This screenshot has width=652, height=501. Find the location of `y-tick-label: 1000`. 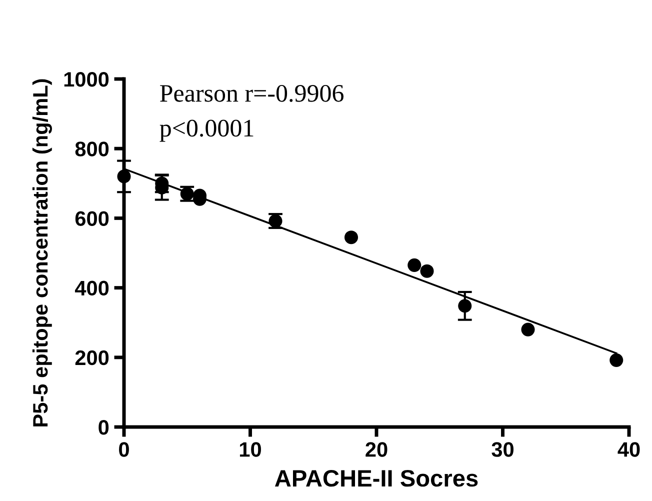

y-tick-label: 1000 is located at coordinates (86, 79).